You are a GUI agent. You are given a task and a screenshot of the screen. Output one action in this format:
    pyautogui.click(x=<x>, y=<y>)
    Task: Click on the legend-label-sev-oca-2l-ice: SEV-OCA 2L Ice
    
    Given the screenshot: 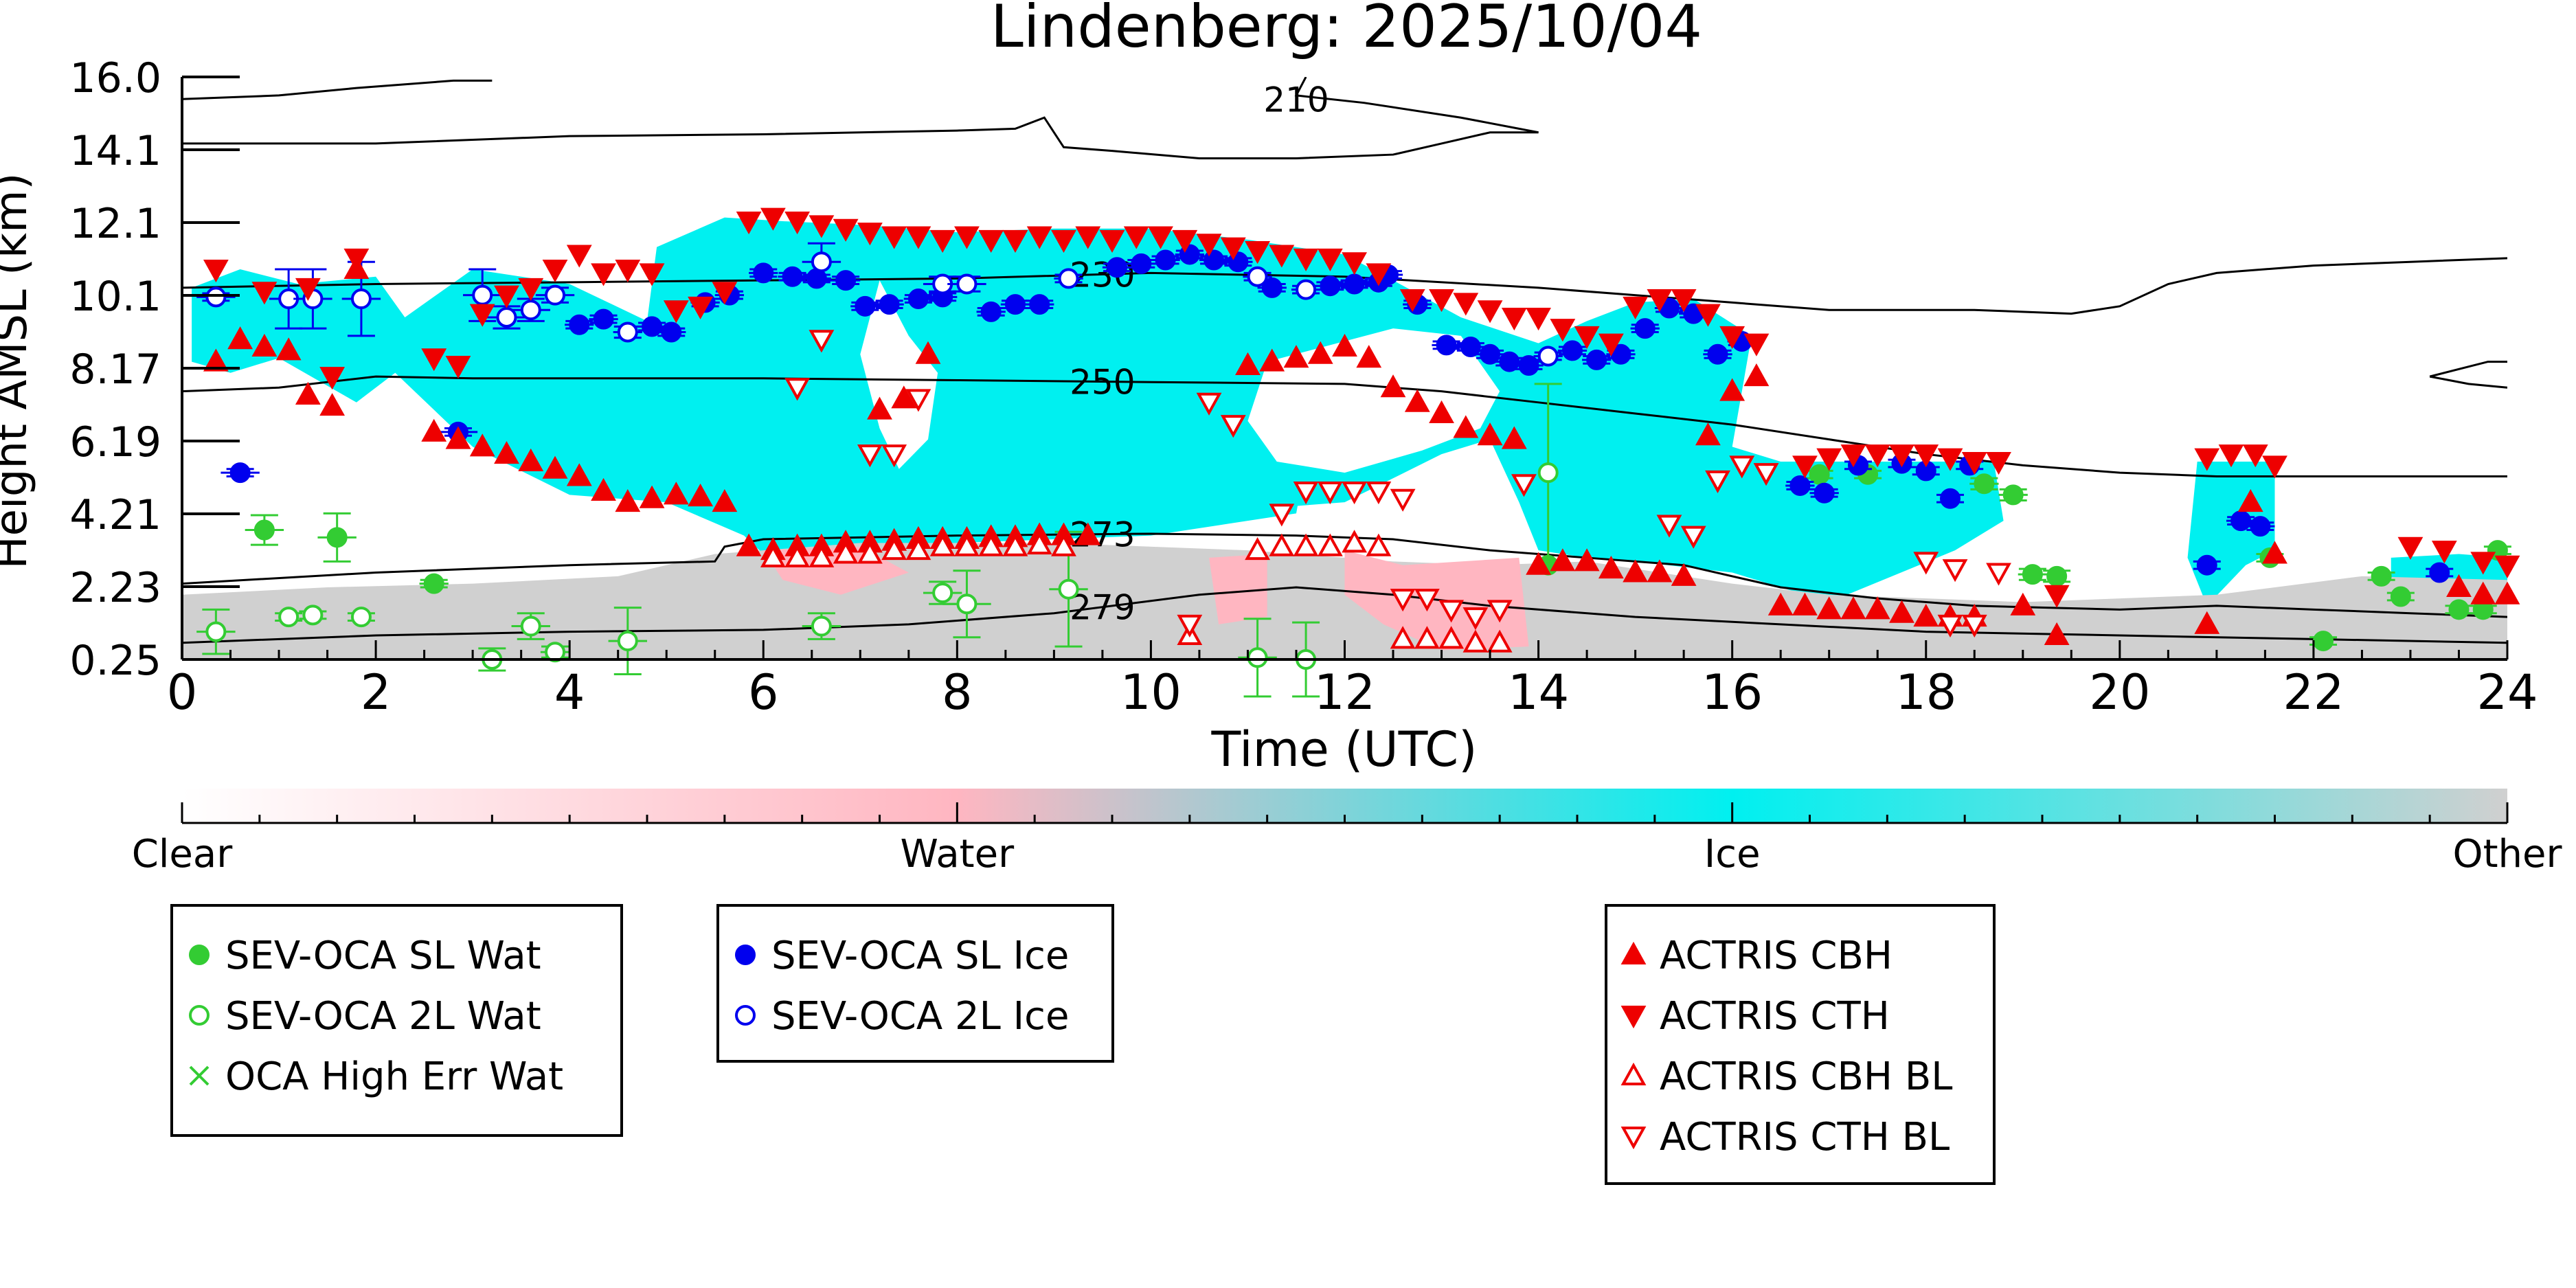 What is the action you would take?
    pyautogui.click(x=920, y=1016)
    